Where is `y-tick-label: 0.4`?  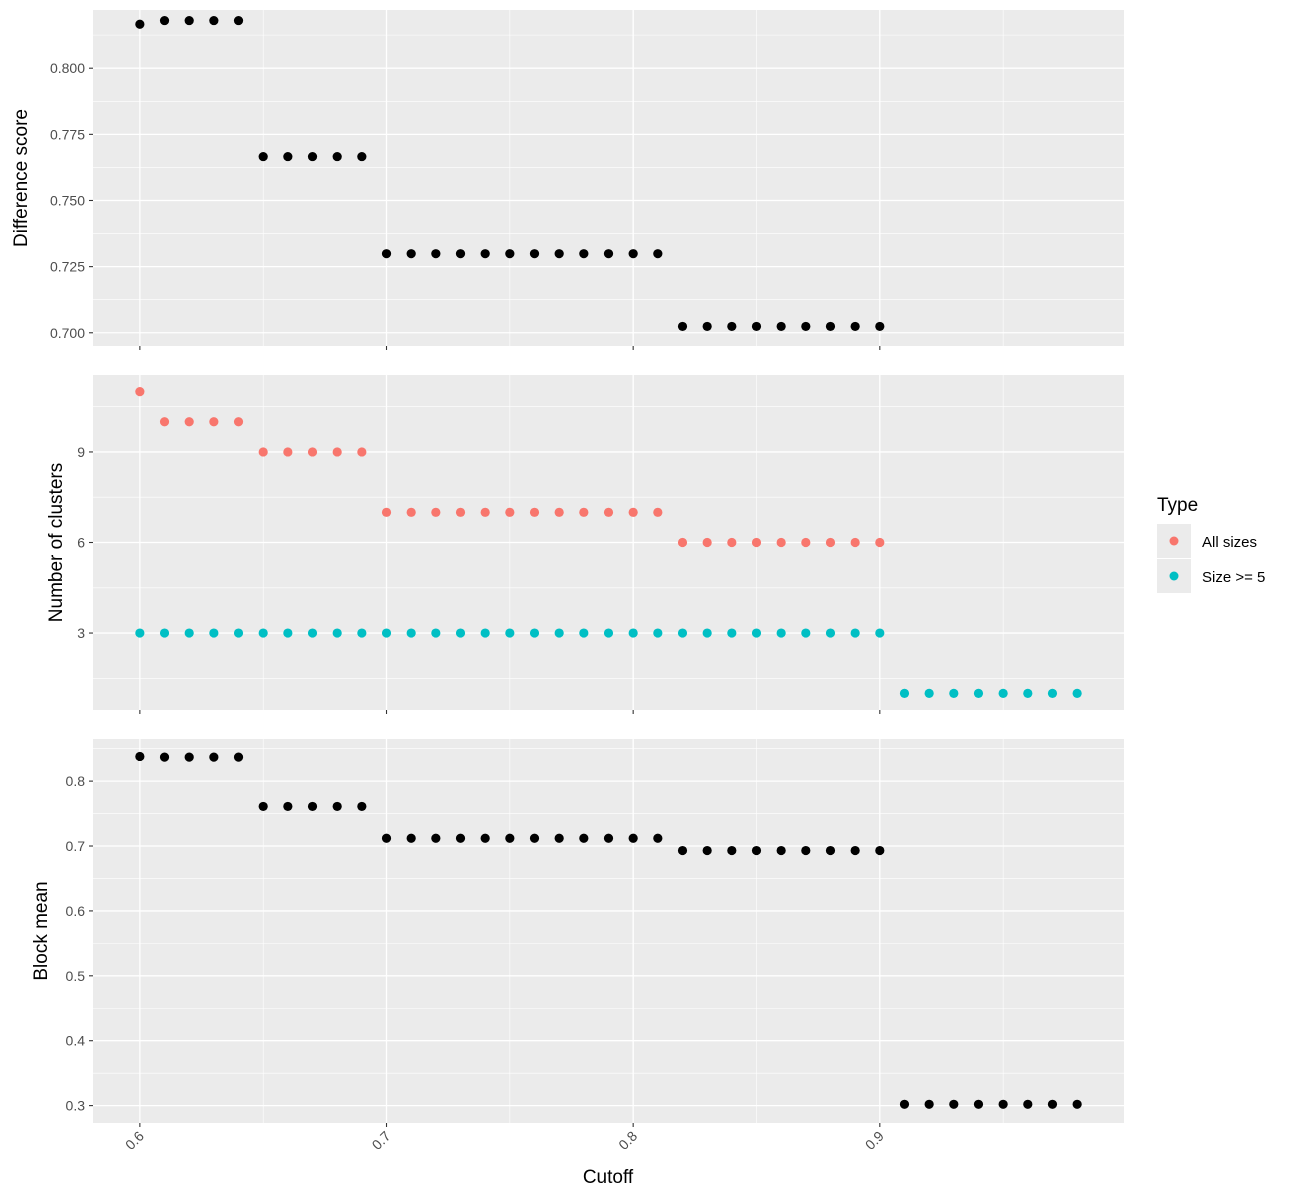 y-tick-label: 0.4 is located at coordinates (76, 1041).